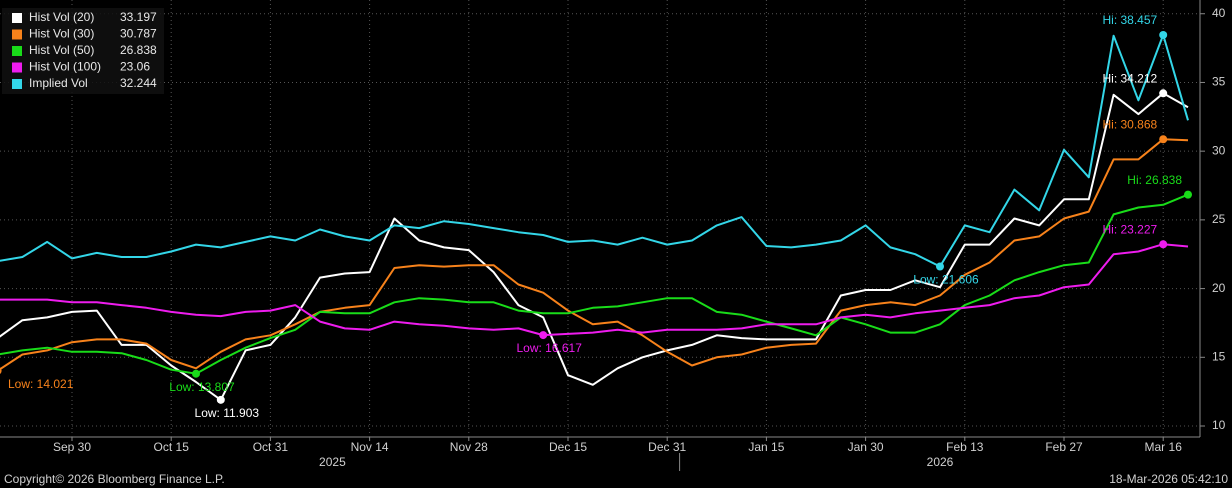 The width and height of the screenshot is (1232, 488). I want to click on legend-value: 23.06, so click(135, 67).